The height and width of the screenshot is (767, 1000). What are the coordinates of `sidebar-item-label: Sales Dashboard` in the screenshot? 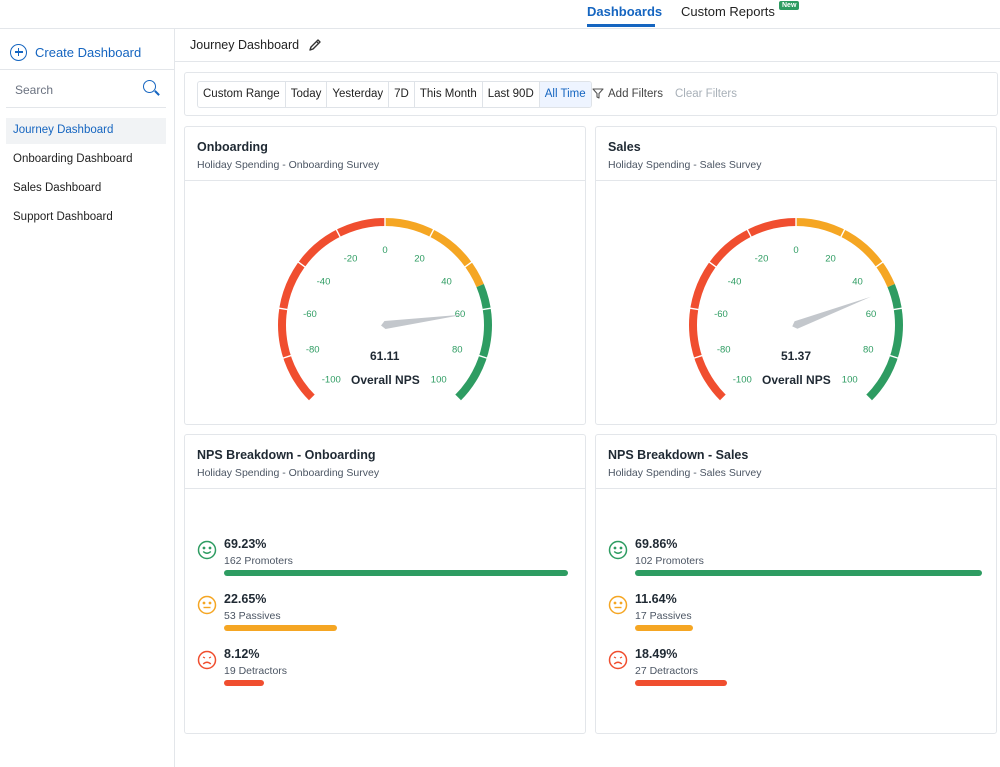 It's located at (57, 188).